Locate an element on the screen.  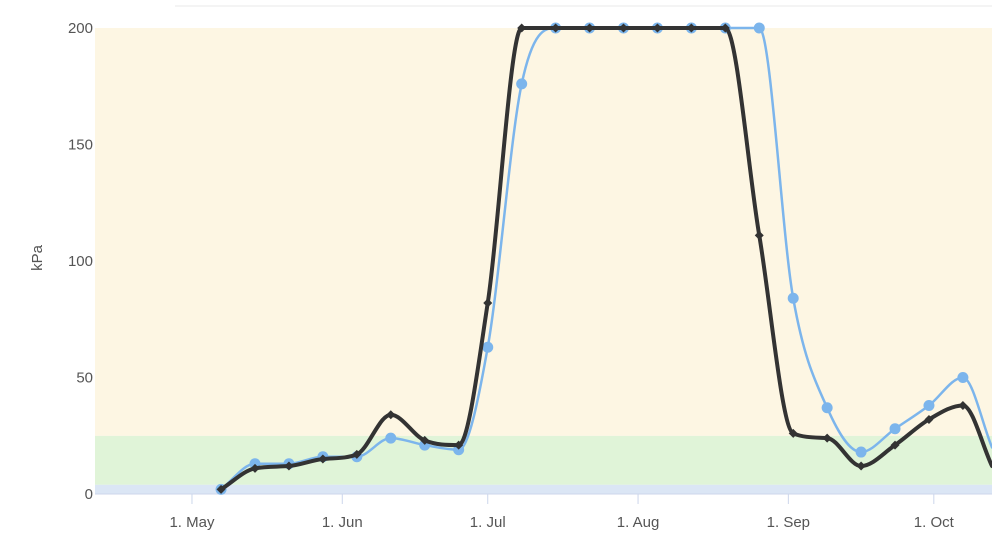
y-tick-label: 0 is located at coordinates (89, 494).